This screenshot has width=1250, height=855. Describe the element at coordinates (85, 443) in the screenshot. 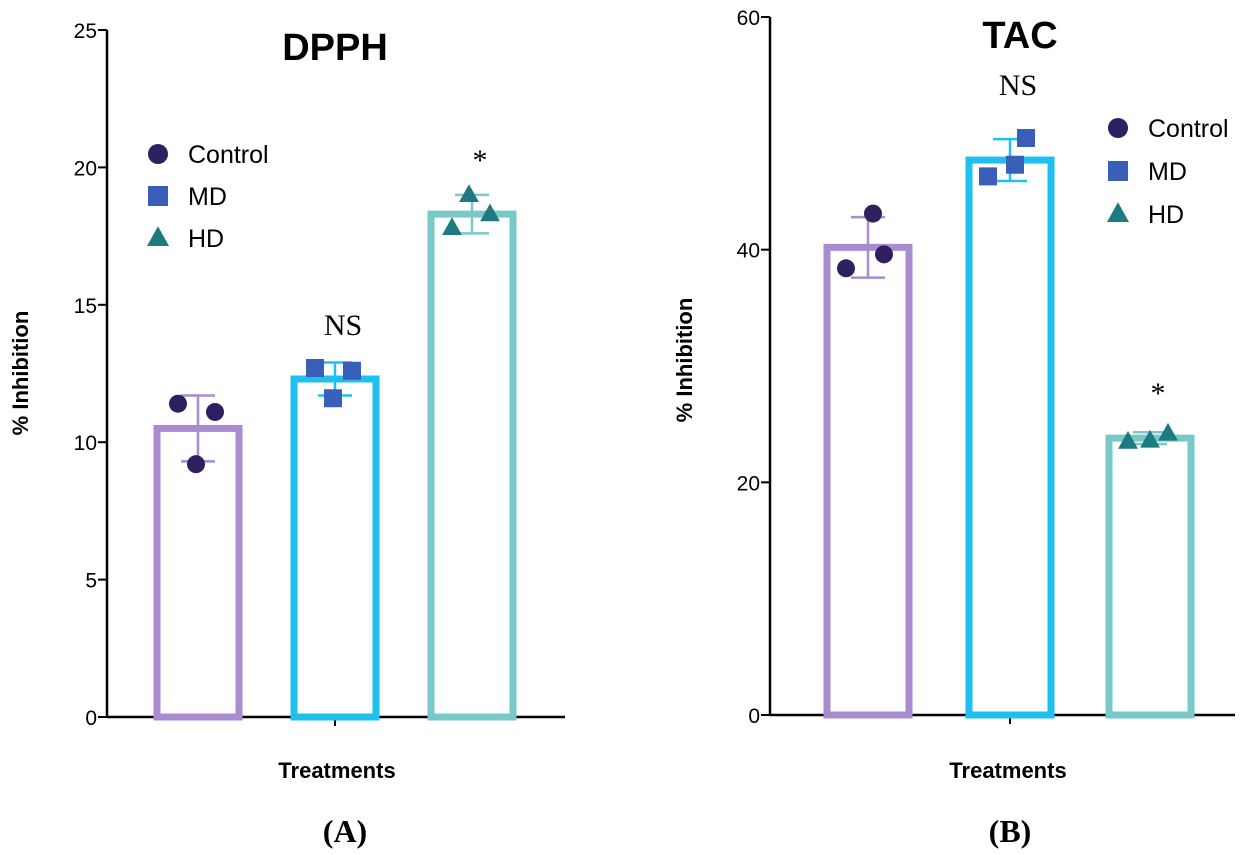

I see `y-tick-label: 10` at that location.